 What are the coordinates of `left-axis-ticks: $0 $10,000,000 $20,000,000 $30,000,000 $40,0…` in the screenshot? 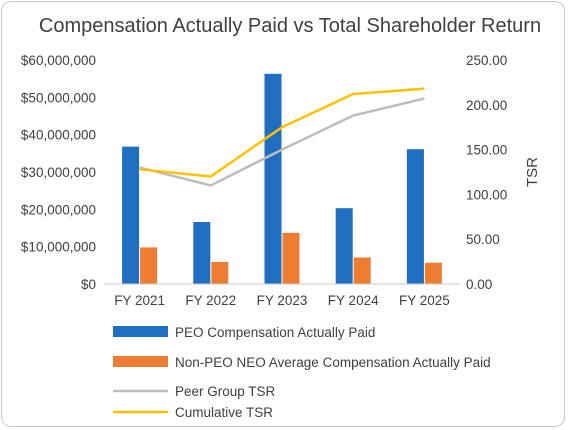 It's located at (58, 172).